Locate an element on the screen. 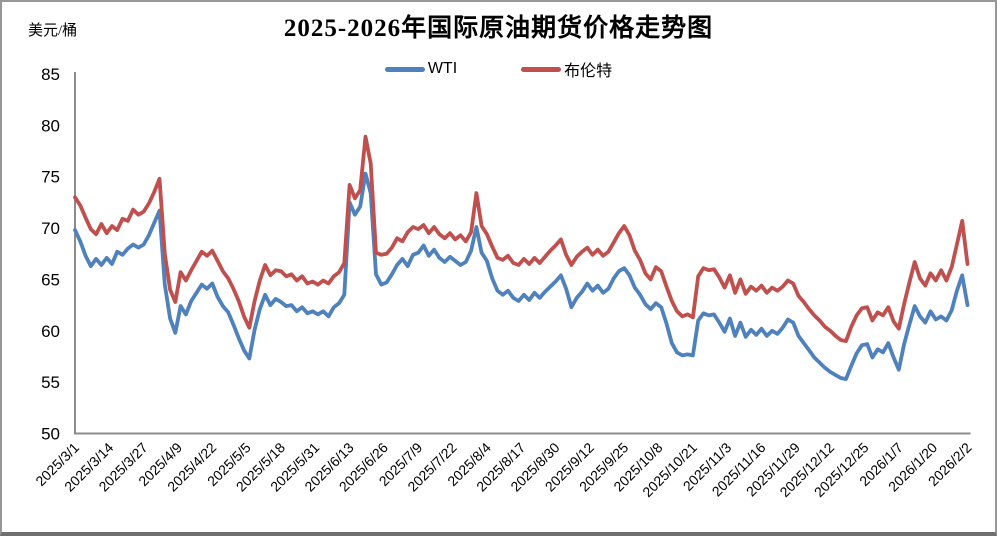 This screenshot has width=997, height=536. y-tick-label: 85 is located at coordinates (50, 74).